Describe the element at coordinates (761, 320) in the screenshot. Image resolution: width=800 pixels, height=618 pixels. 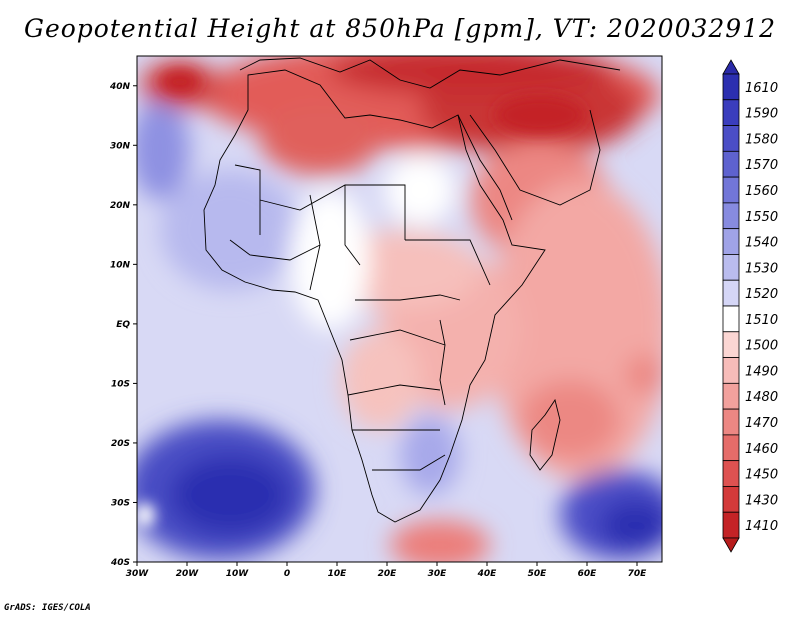
I see `colorbar-label: 1510` at that location.